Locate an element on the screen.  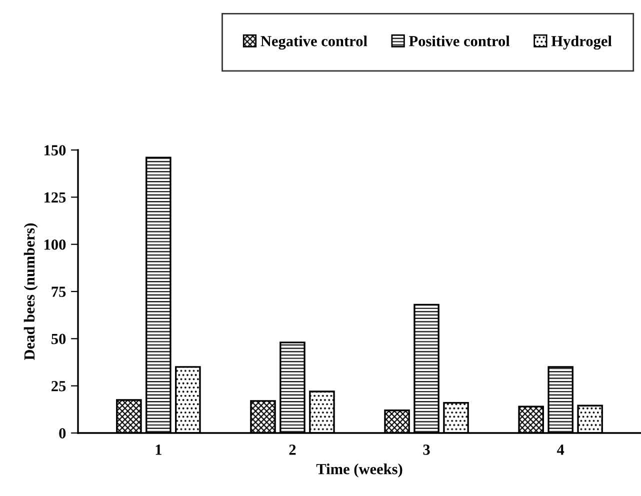
legend-label: Hydrogel is located at coordinates (581, 43).